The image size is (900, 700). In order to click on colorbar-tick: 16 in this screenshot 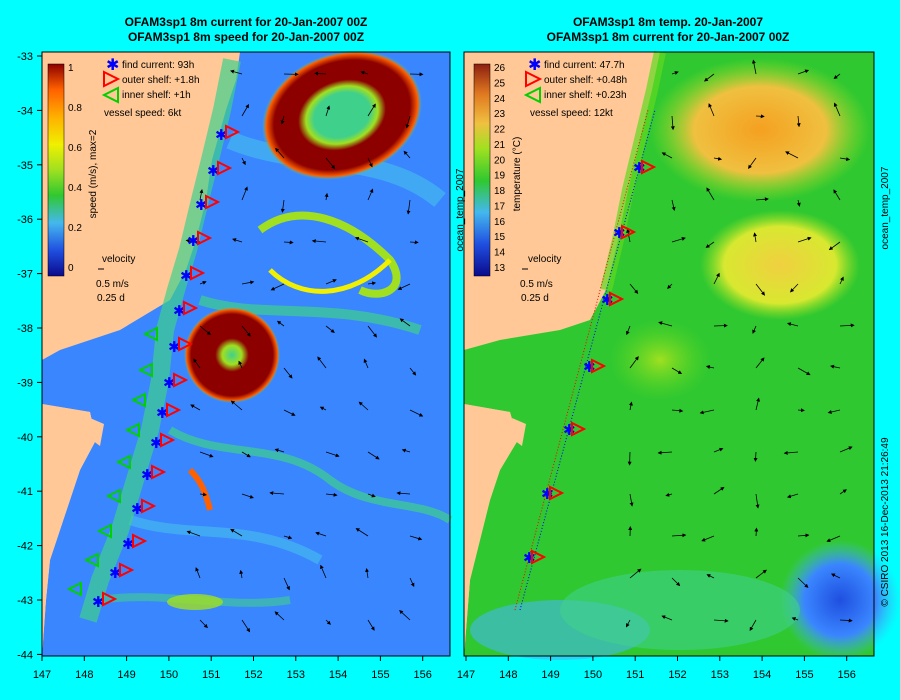, I will do `click(500, 222)`.